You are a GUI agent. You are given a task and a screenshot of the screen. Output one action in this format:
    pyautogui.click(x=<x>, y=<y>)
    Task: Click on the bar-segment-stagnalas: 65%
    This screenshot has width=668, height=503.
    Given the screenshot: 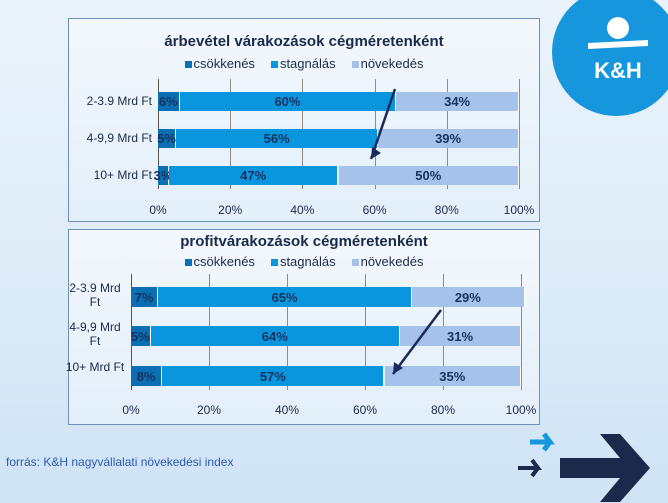 What is the action you would take?
    pyautogui.click(x=285, y=297)
    